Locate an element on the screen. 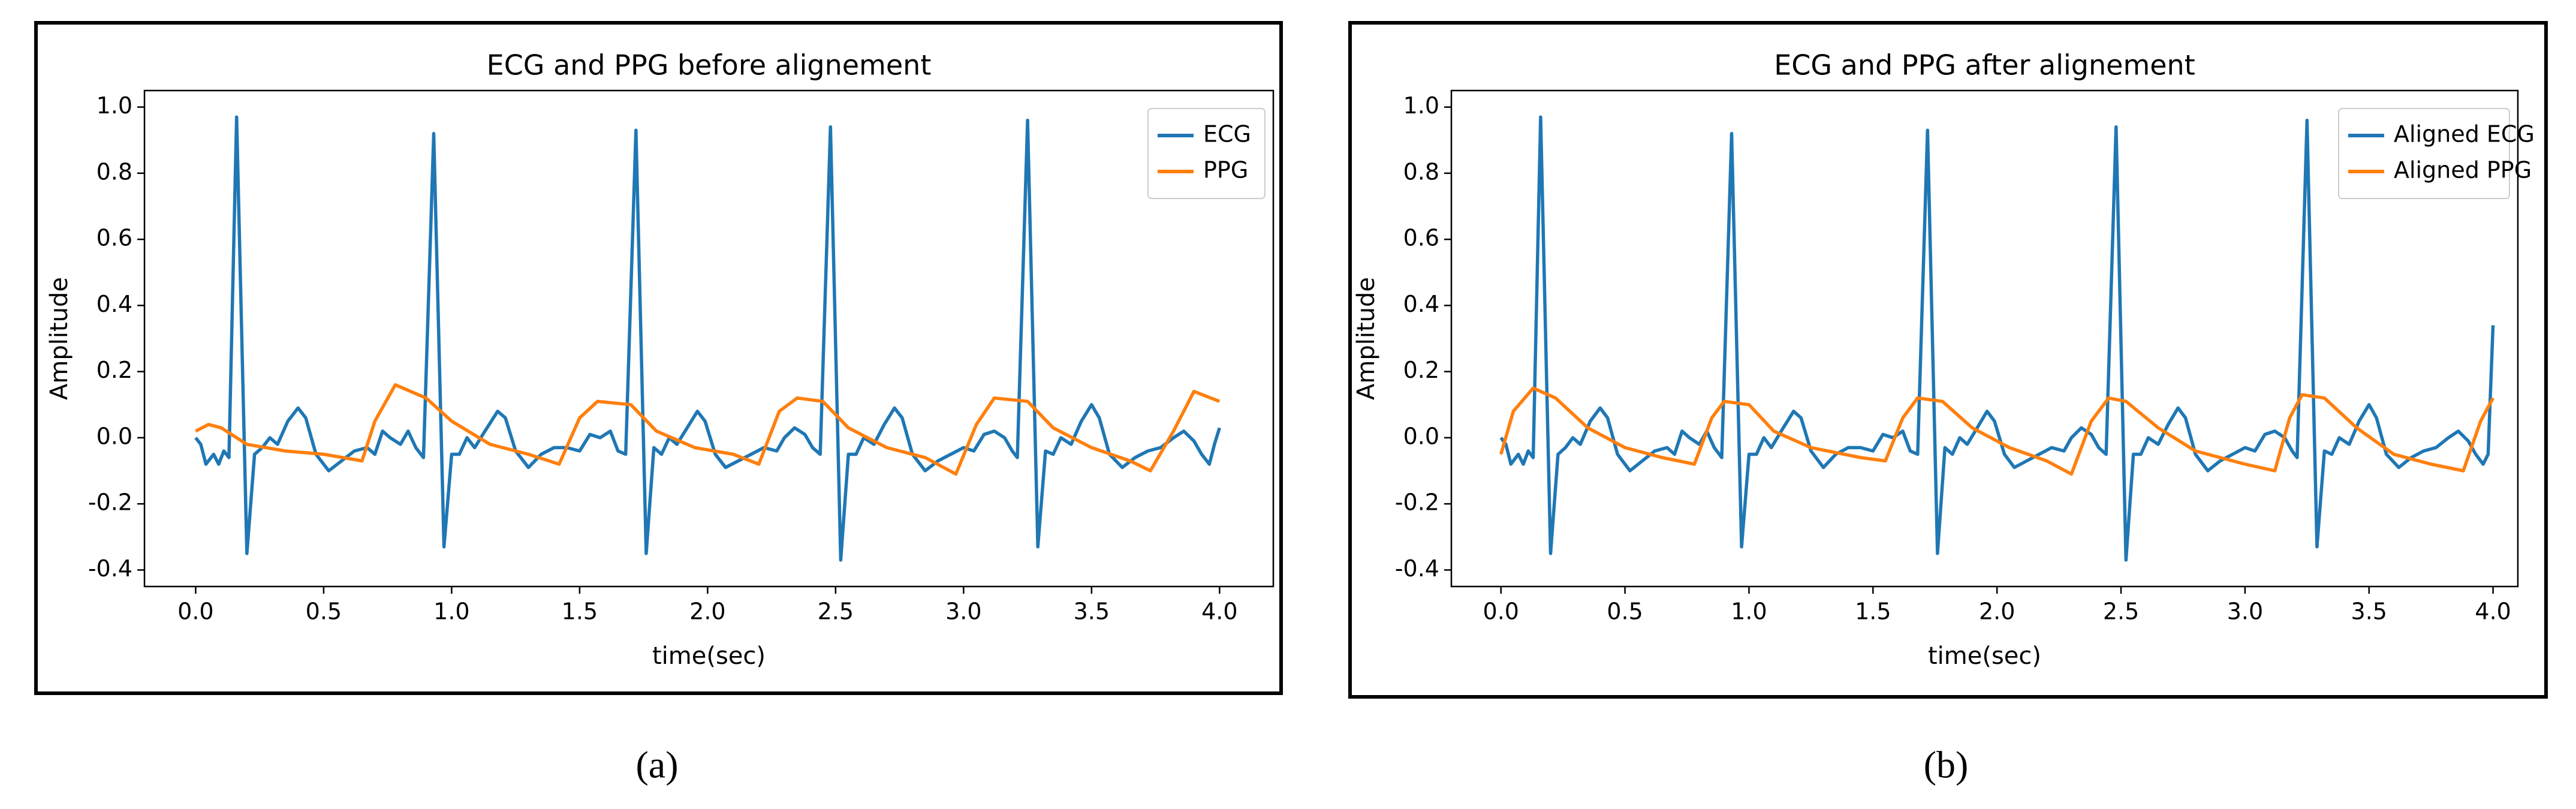  chart-title: ECG and PPG after alignement is located at coordinates (1985, 65).